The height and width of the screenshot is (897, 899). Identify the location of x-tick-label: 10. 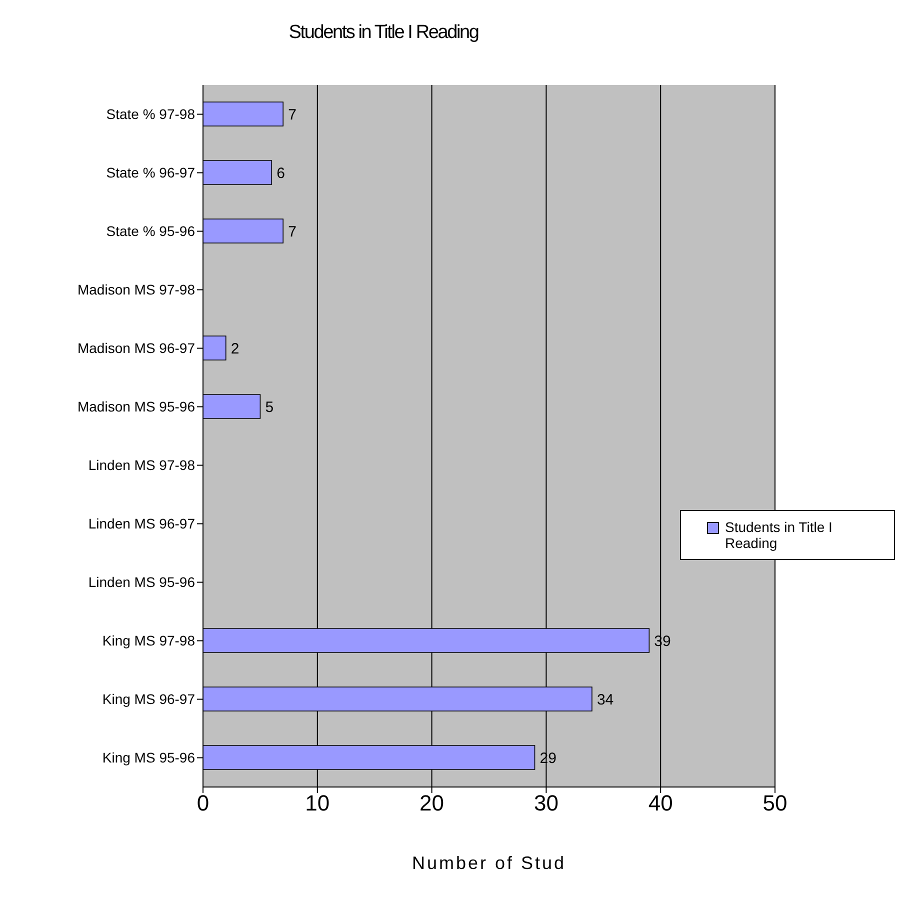
(317, 803).